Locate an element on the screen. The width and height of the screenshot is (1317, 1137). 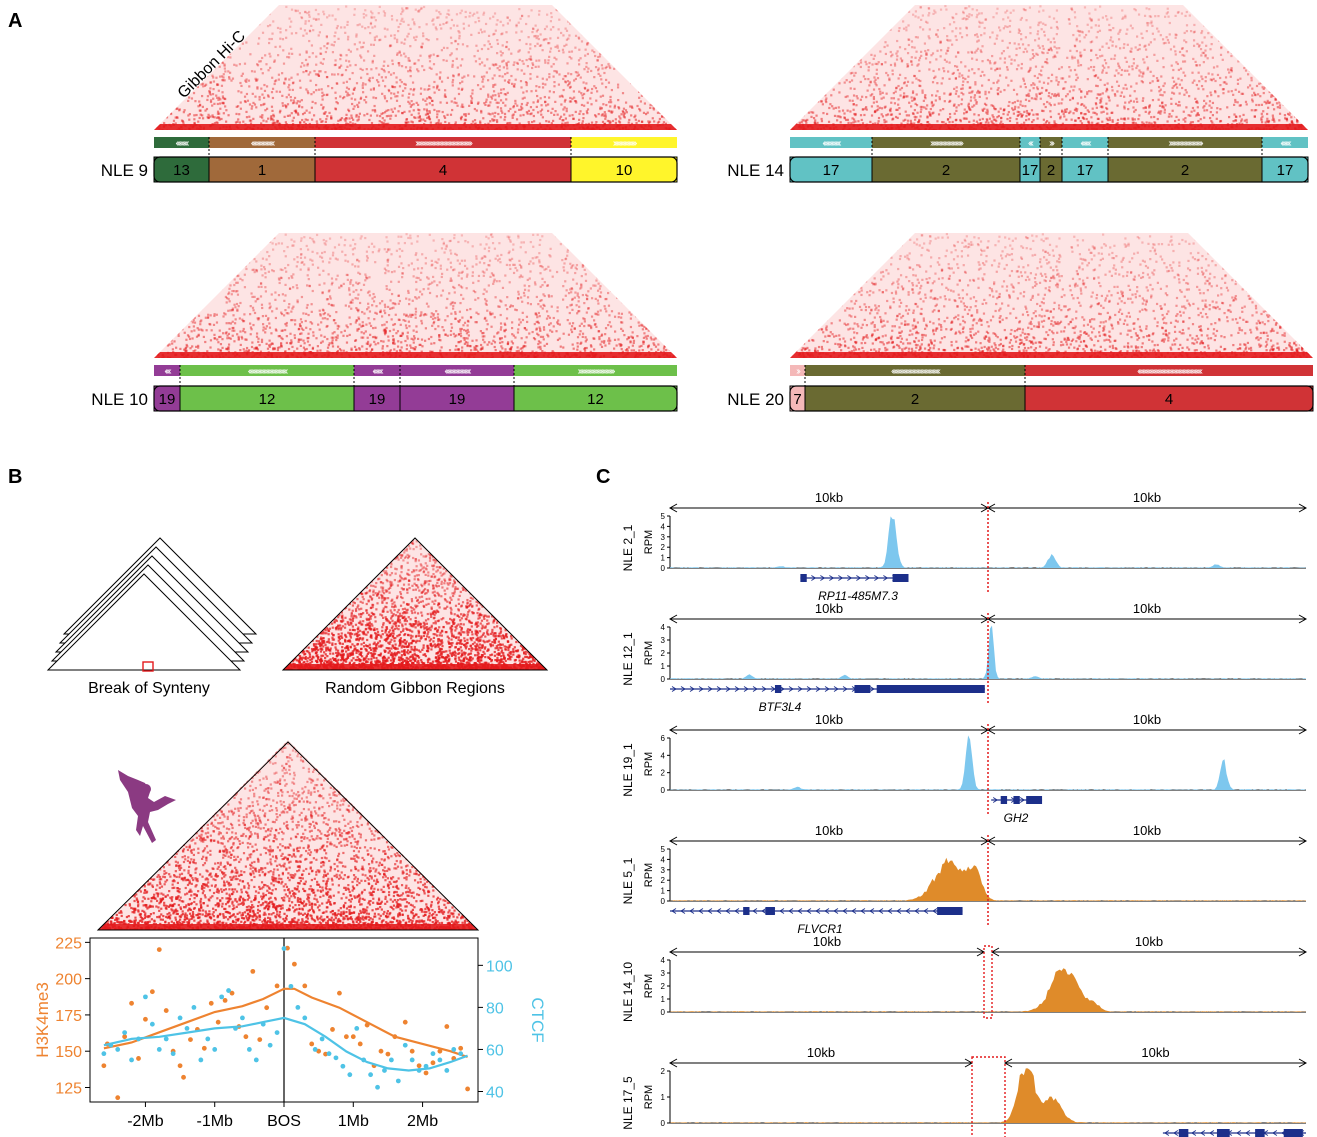
synteny-triangle is located at coordinates (144, 622).